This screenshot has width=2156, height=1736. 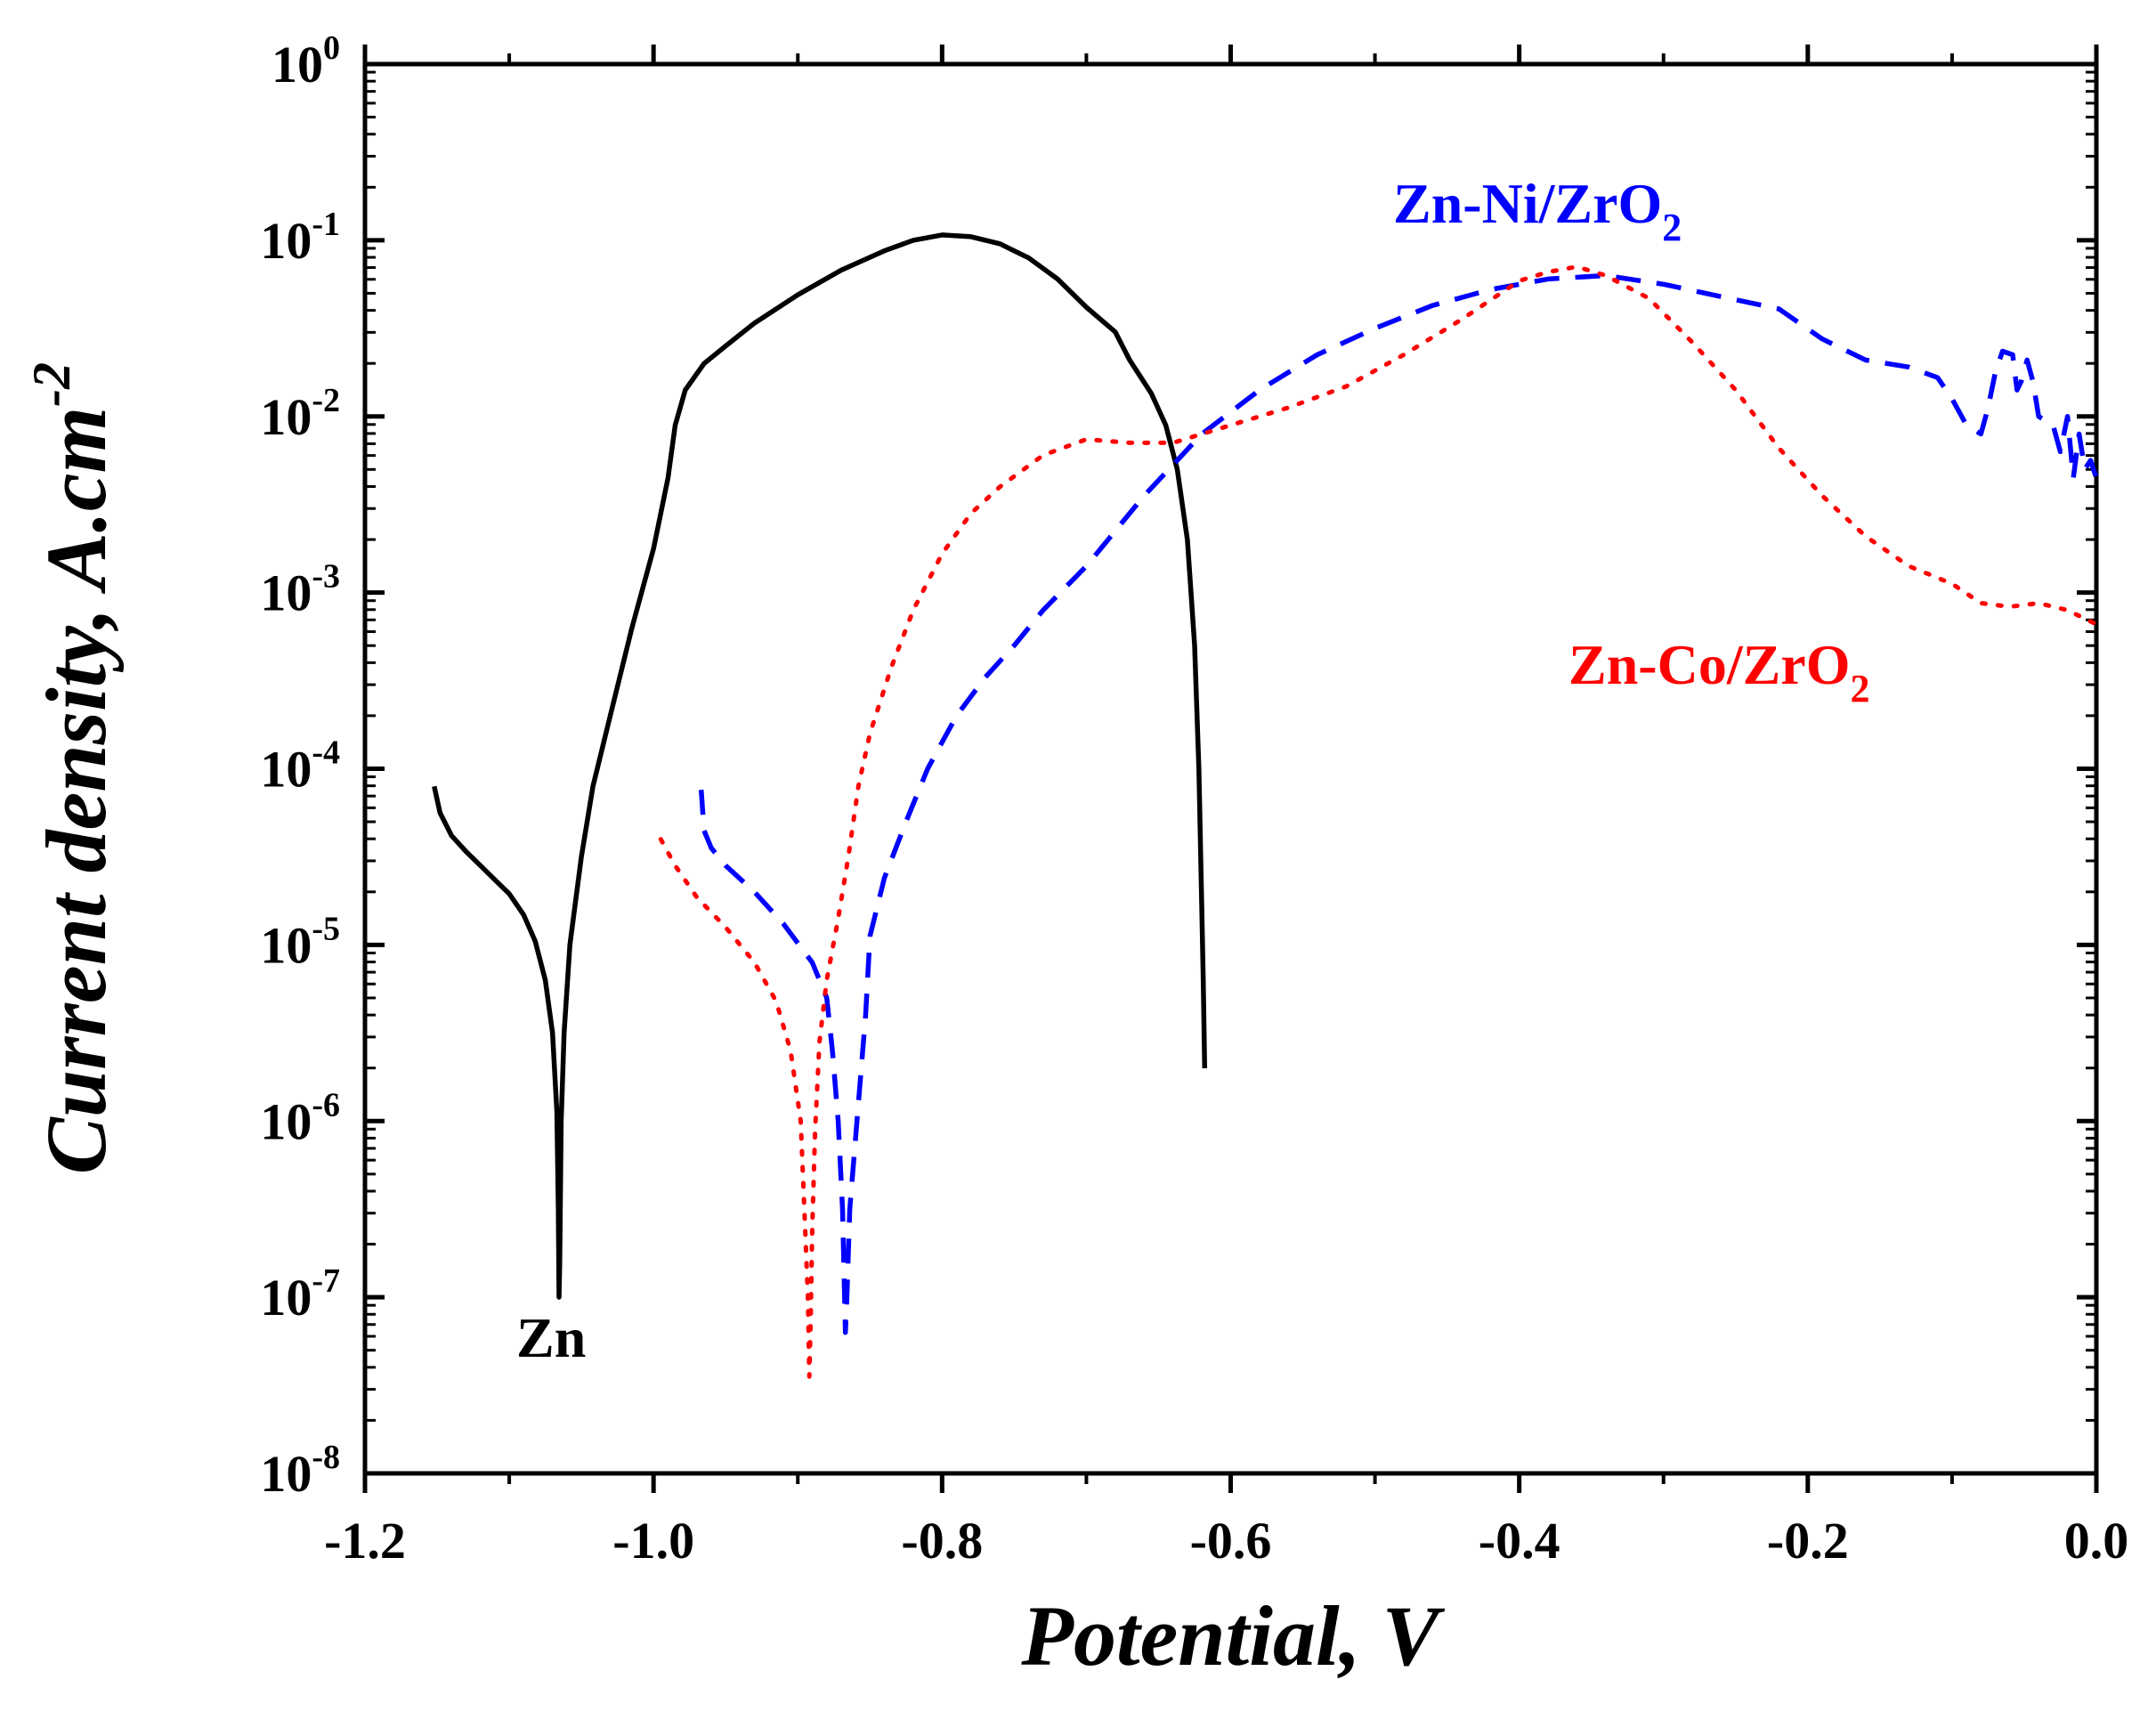 What do you see at coordinates (942, 1541) in the screenshot?
I see `x-tick-label: -0.8` at bounding box center [942, 1541].